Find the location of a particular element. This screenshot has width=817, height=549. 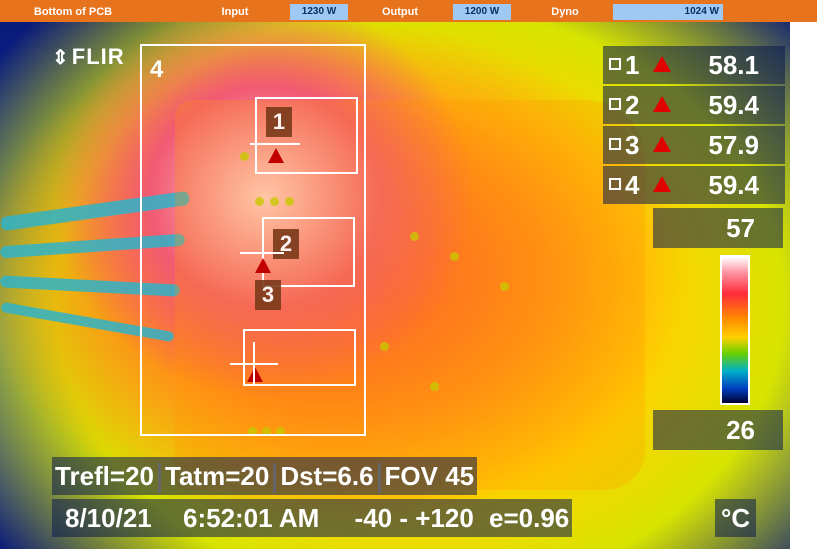

measurement-value: 57.9 is located at coordinates (733, 145).